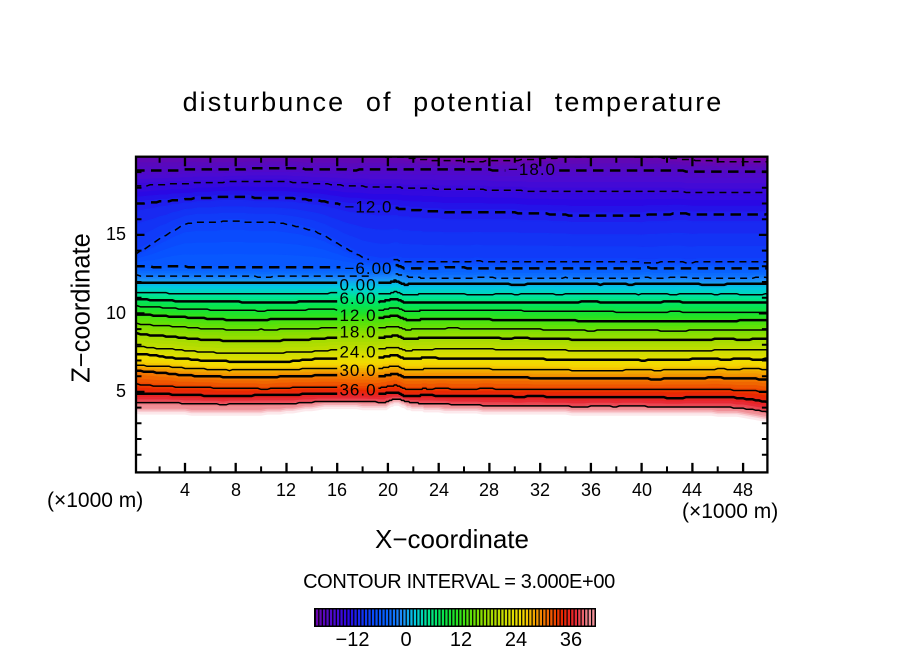 The image size is (904, 654). What do you see at coordinates (357, 370) in the screenshot?
I see `svg-text: 30.0` at bounding box center [357, 370].